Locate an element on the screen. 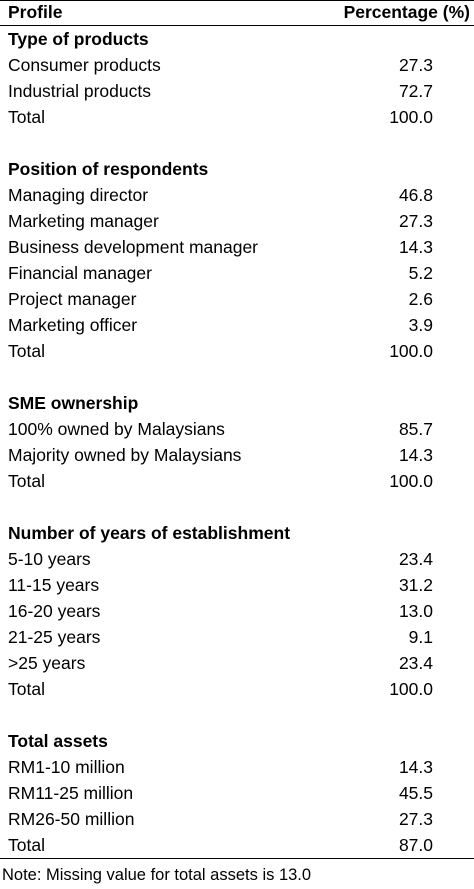 Image resolution: width=474 pixels, height=889 pixels. table-row: Total 87.0 is located at coordinates (237, 845).